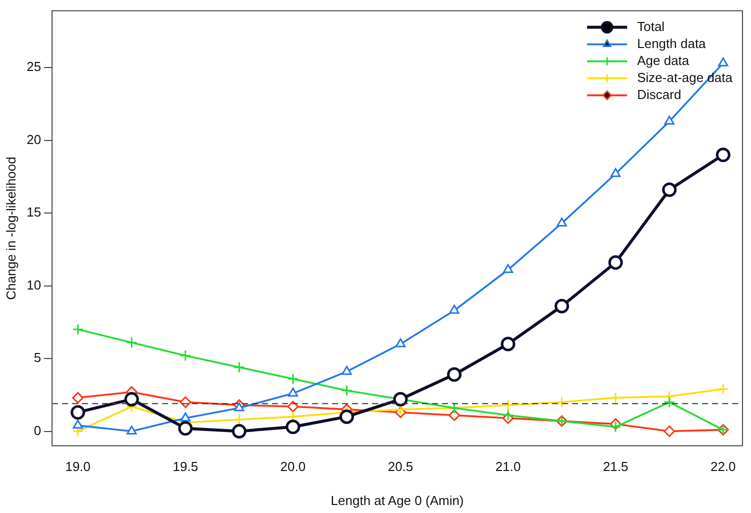 Image resolution: width=751 pixels, height=513 pixels. Describe the element at coordinates (723, 466) in the screenshot. I see `x-tick-label: 22.0` at that location.